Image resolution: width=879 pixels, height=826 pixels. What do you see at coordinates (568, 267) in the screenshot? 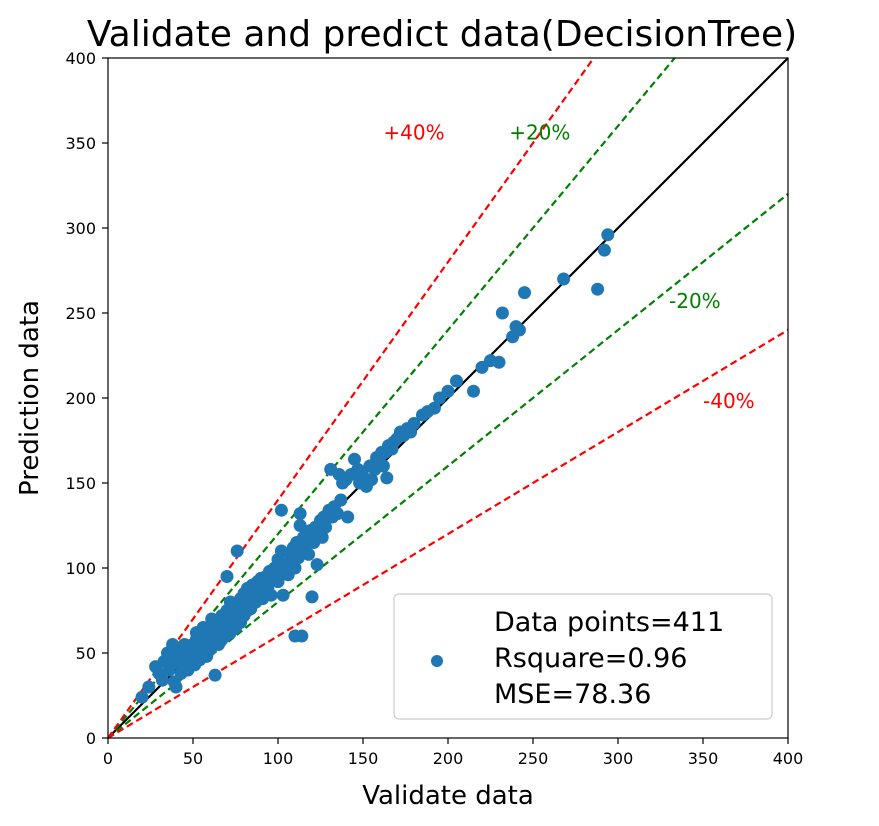
I see `reference-labels: +20% -20% +40% -40%` at bounding box center [568, 267].